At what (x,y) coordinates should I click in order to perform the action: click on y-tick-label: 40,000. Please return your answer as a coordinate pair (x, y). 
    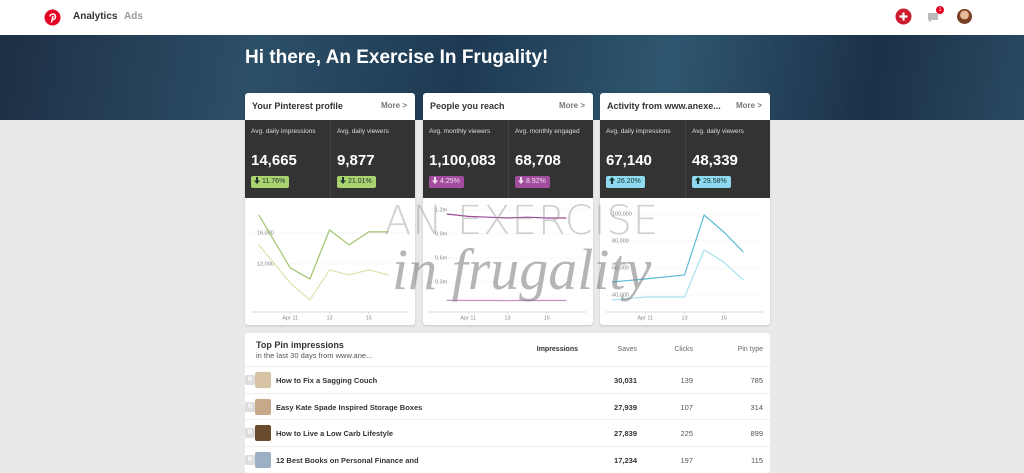
    Looking at the image, I should click on (620, 295).